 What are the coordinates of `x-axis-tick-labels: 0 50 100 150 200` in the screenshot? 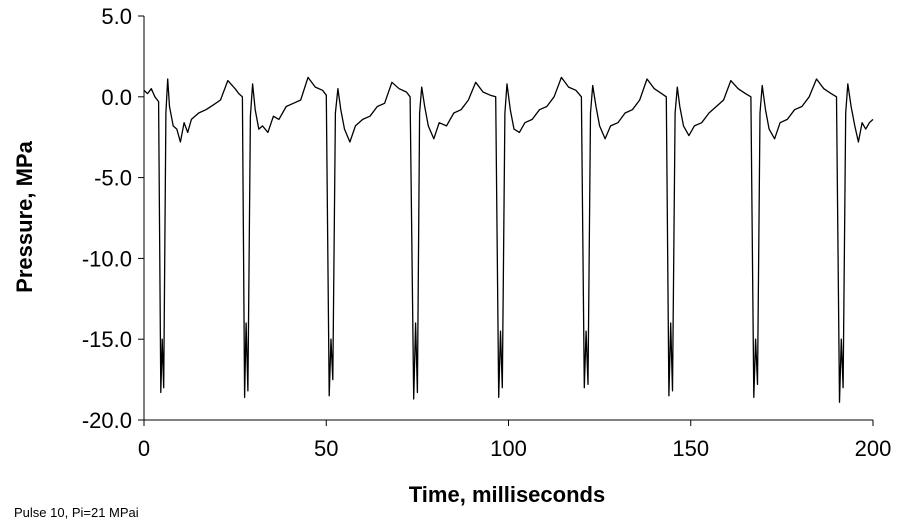 It's located at (514, 448).